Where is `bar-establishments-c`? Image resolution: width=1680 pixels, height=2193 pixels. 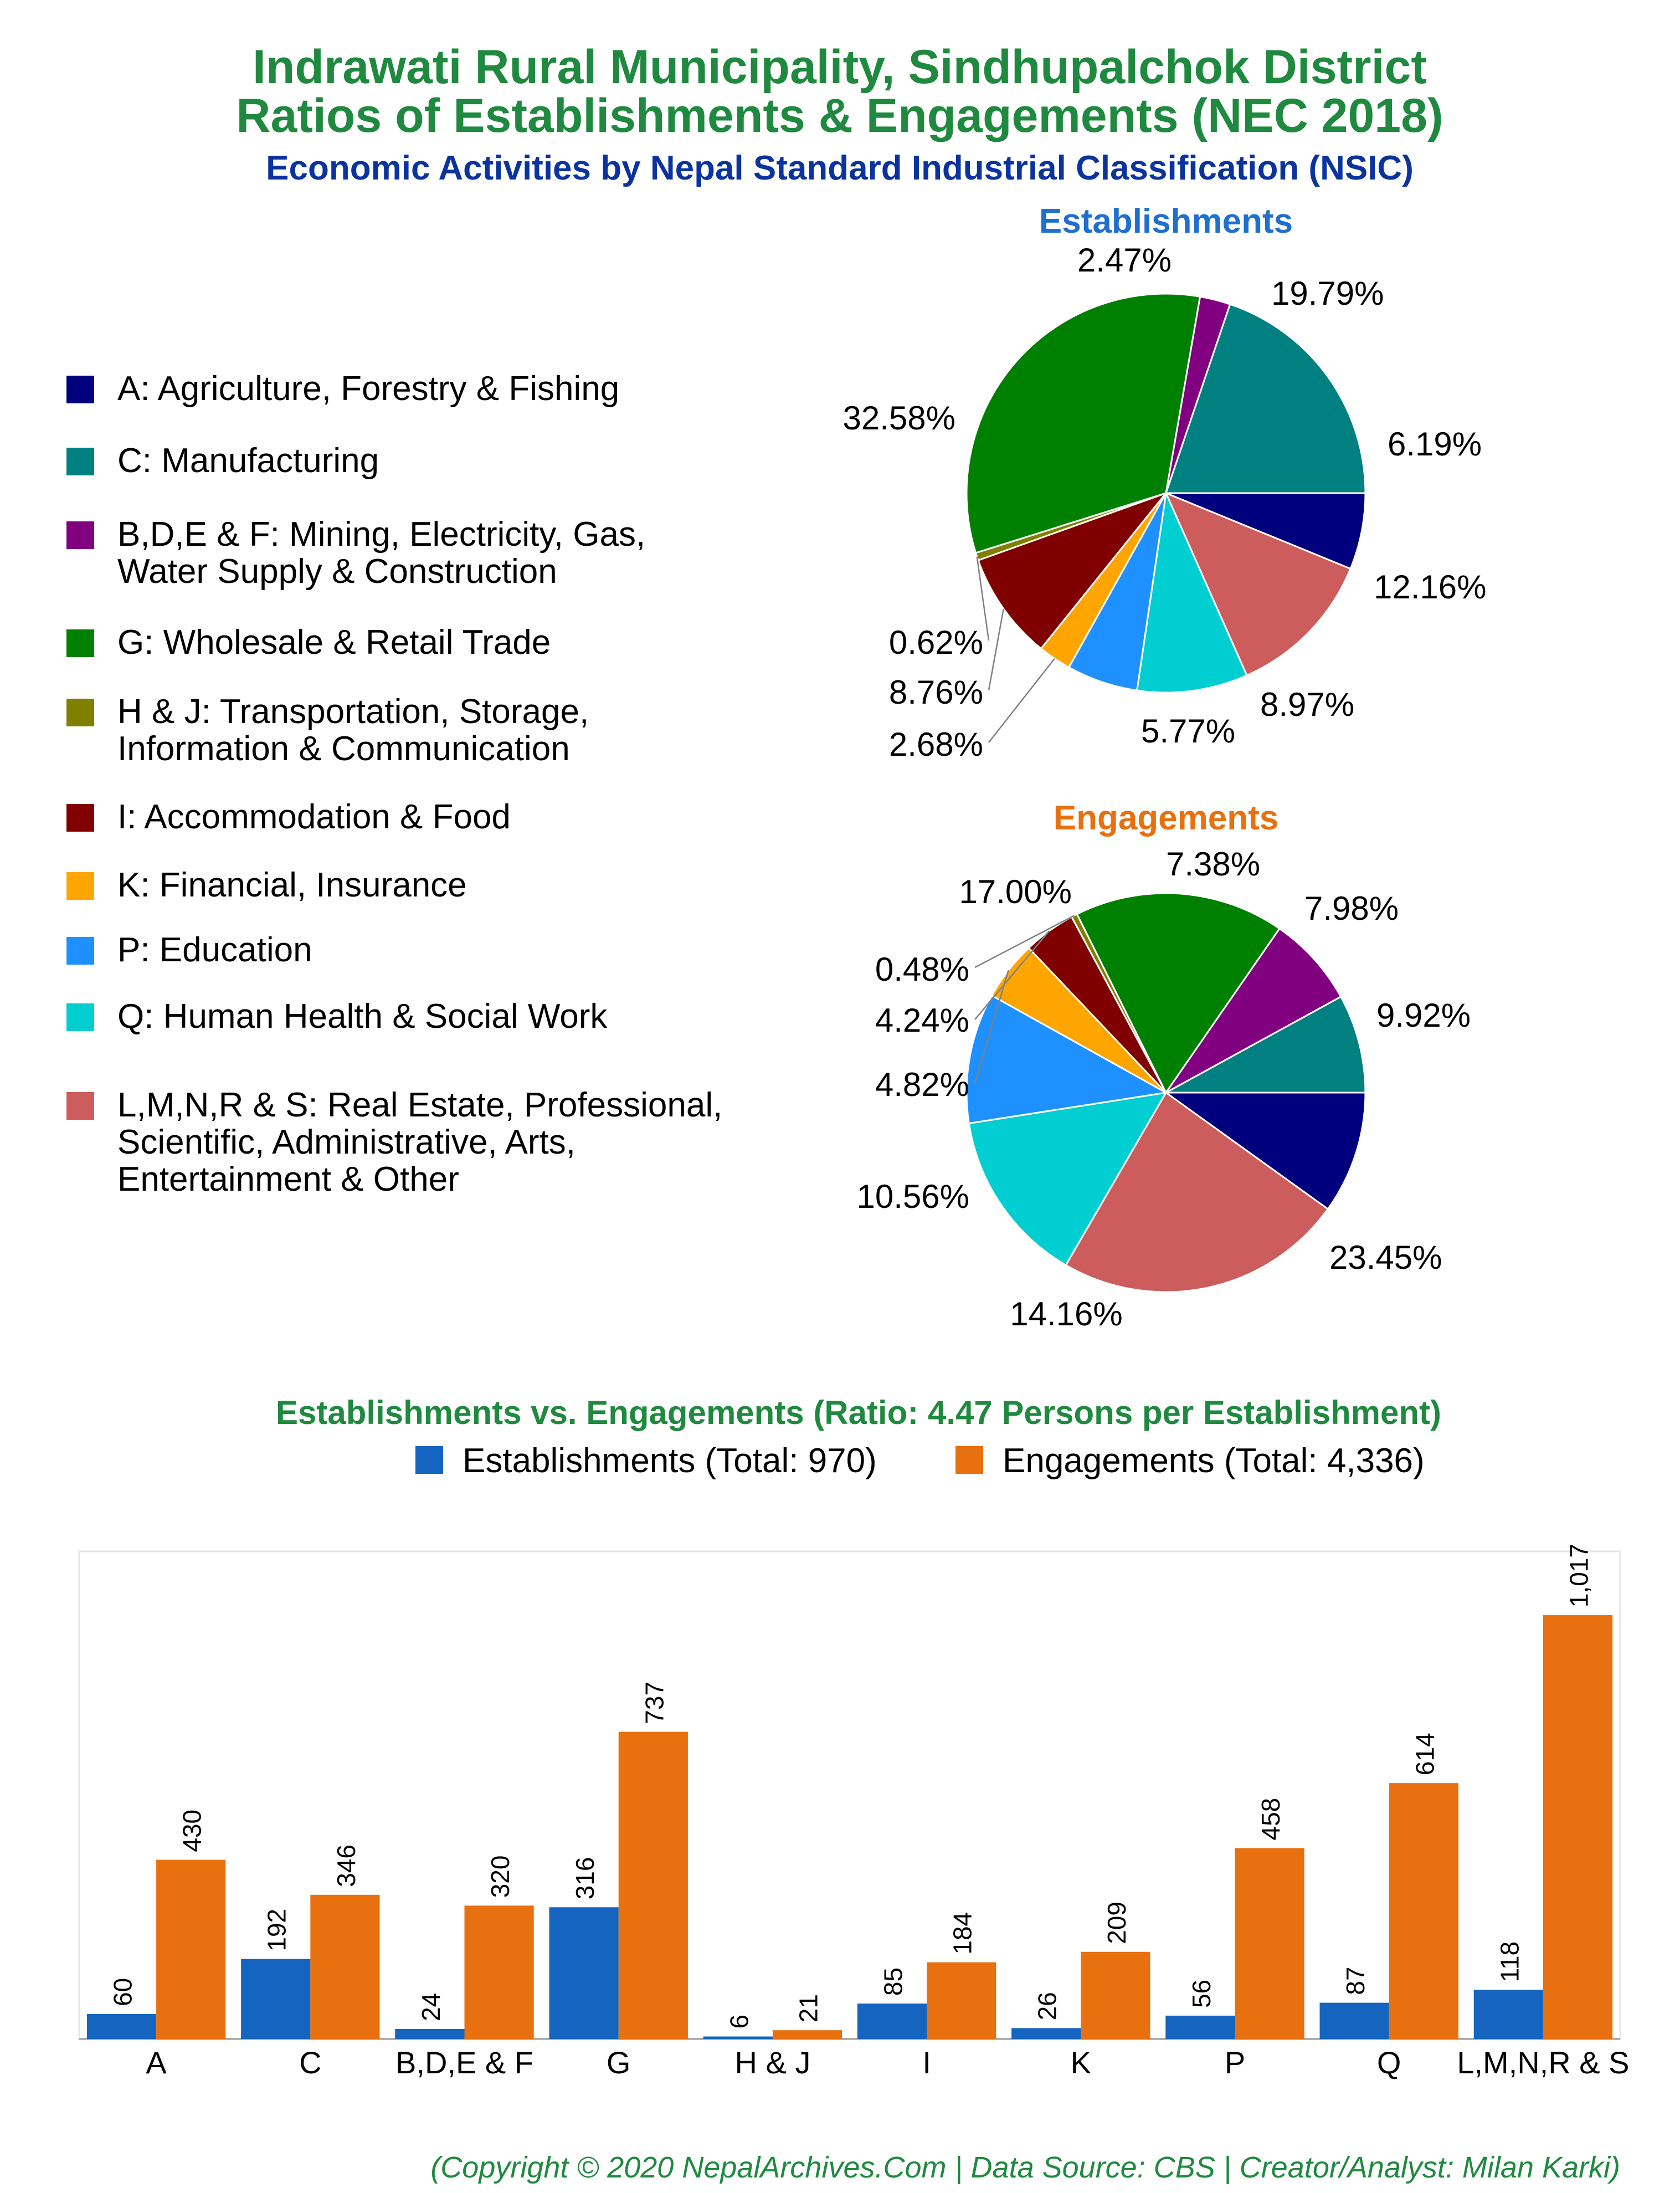
bar-establishments-c is located at coordinates (276, 1999).